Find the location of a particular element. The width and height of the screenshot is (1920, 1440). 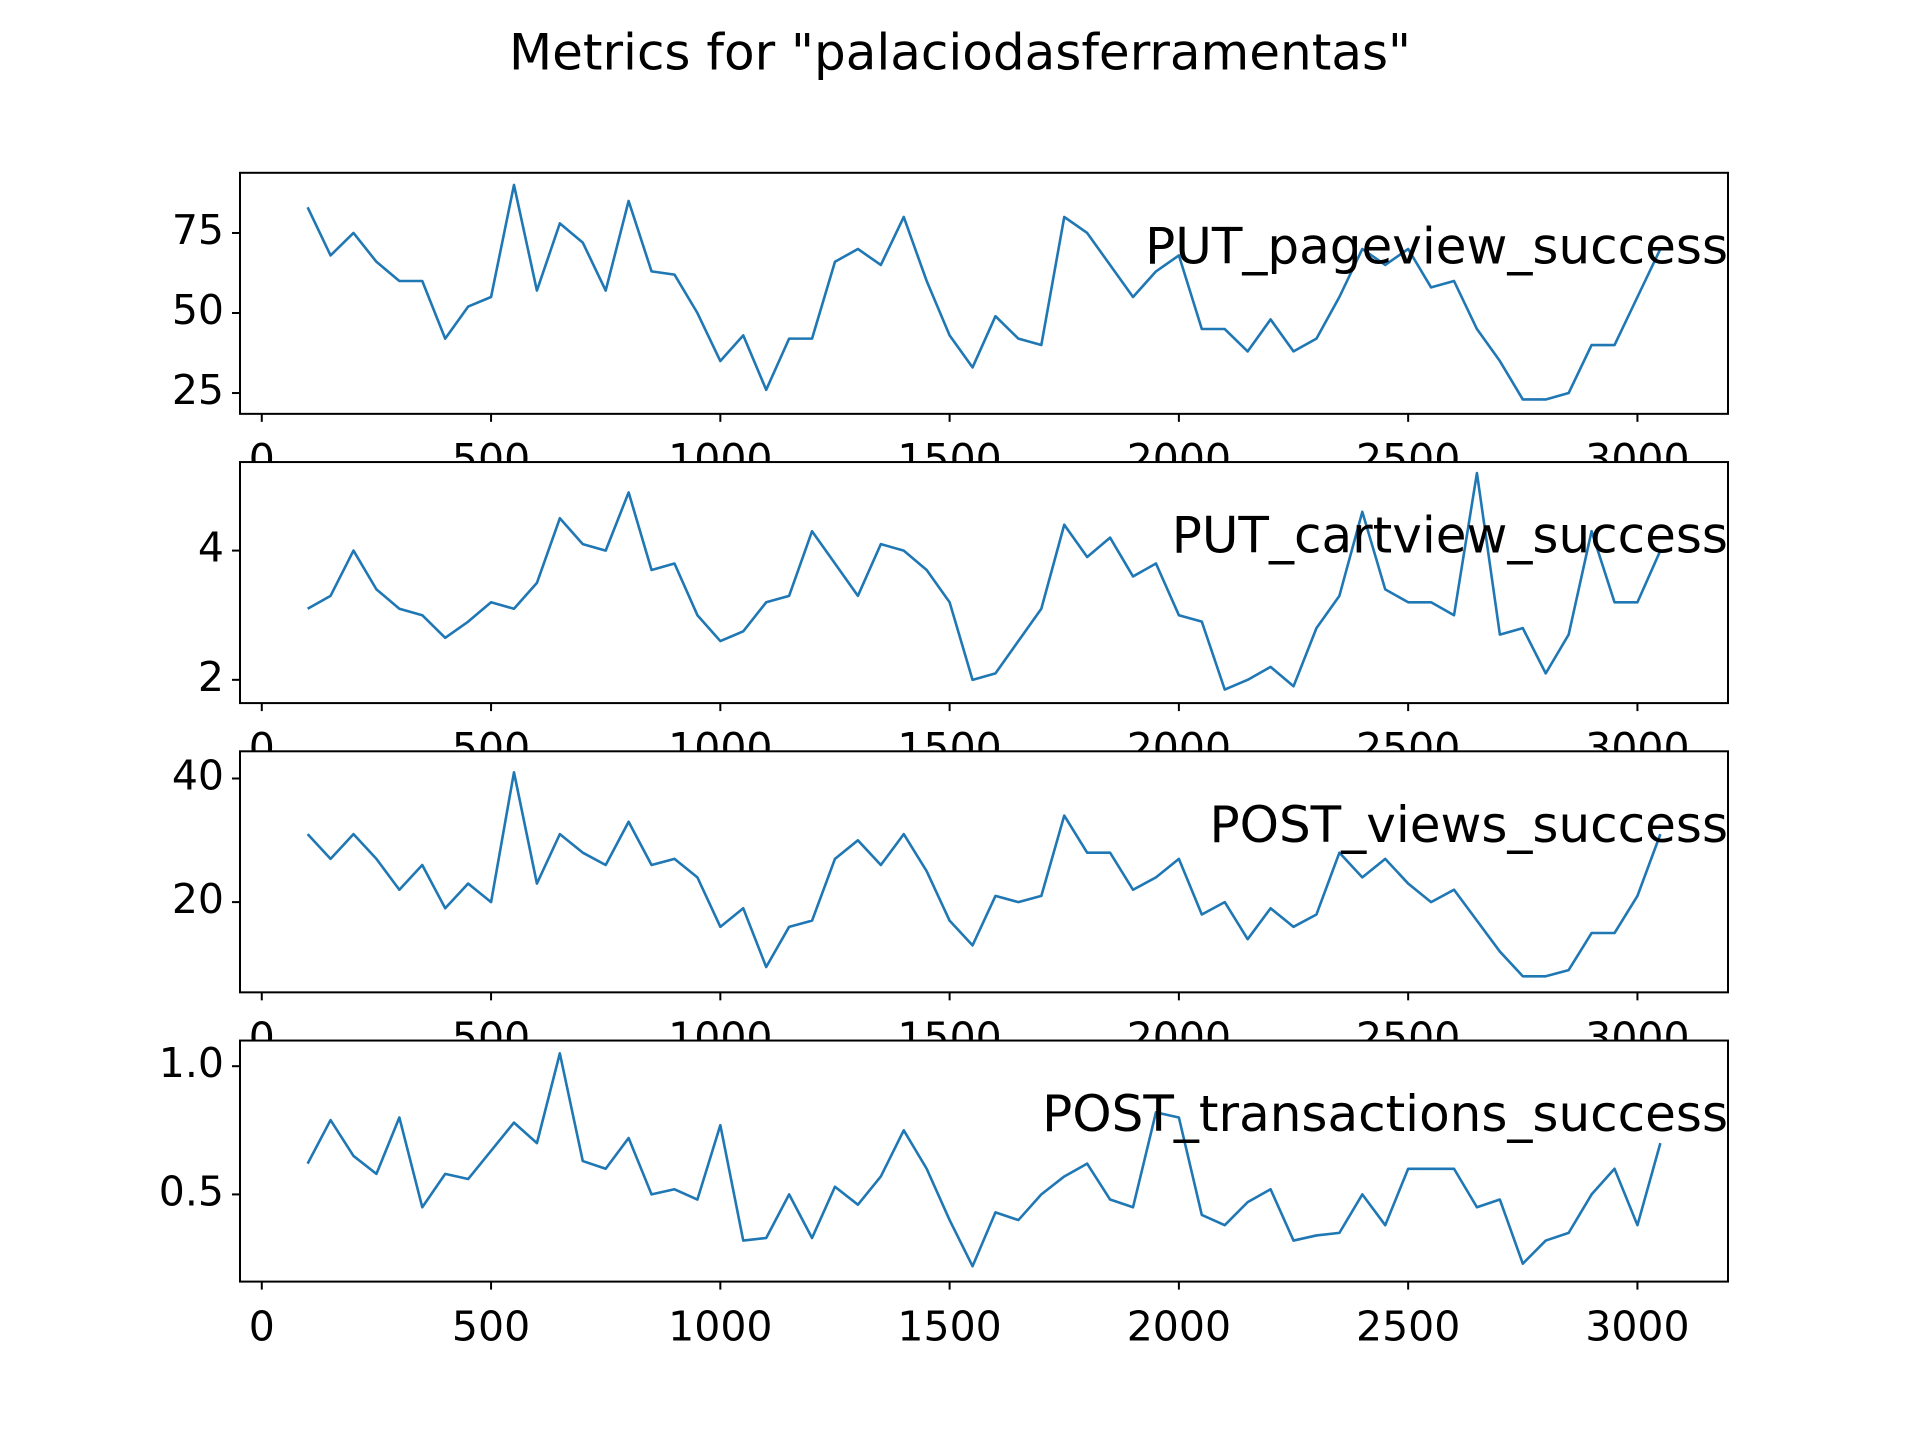

y-tick-label: 50 is located at coordinates (198, 310).